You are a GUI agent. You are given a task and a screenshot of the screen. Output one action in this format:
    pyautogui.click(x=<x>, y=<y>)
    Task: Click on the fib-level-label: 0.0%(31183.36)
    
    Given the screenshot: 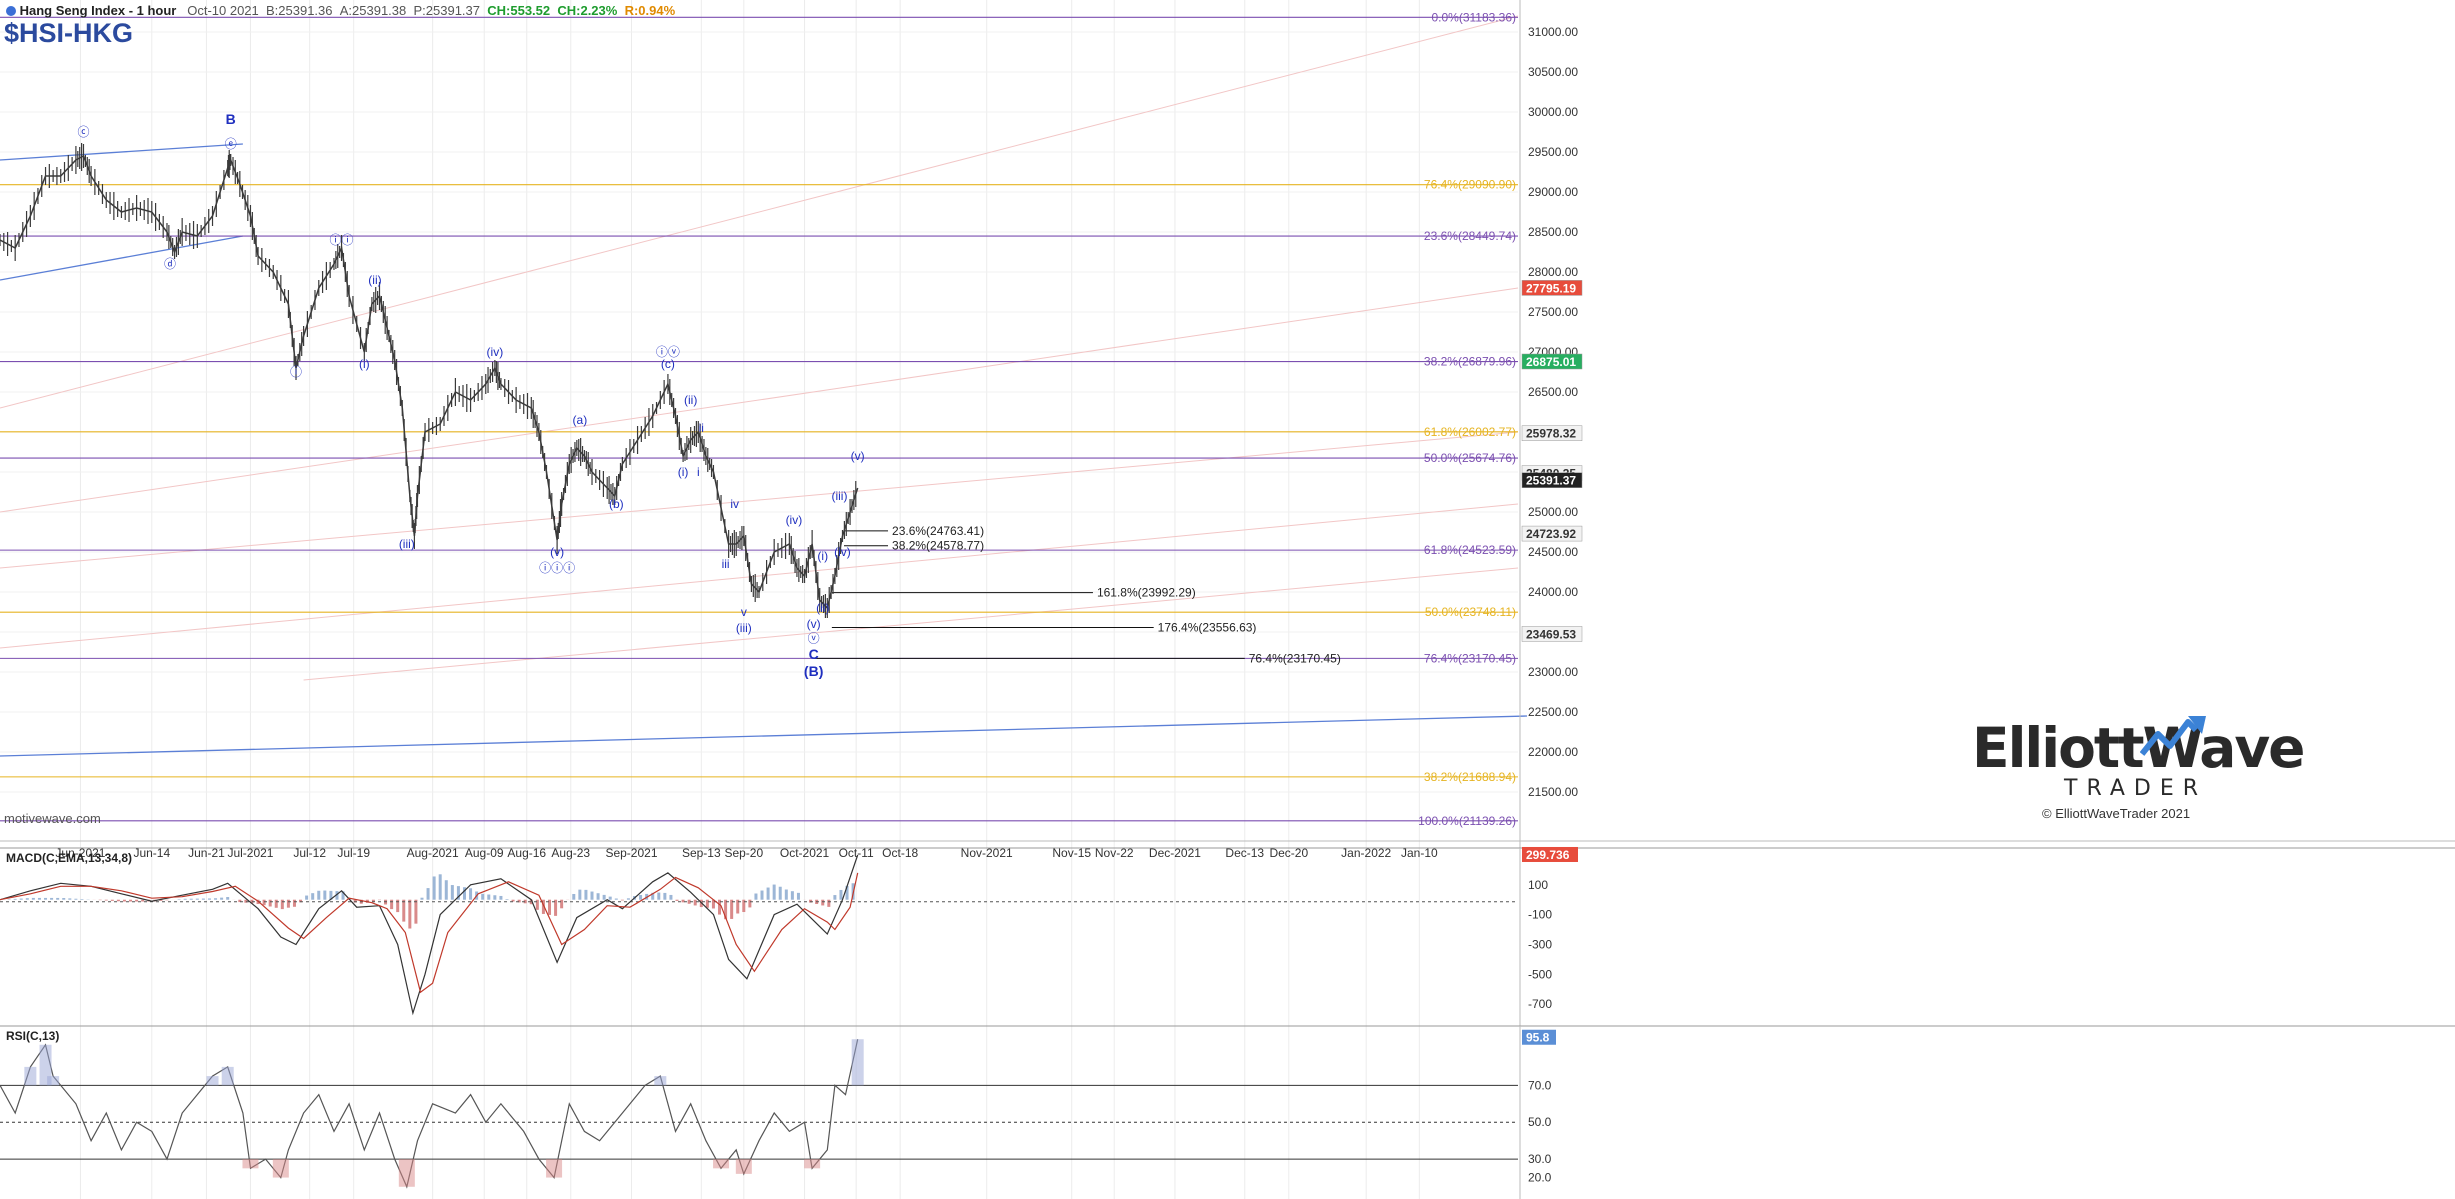 What is the action you would take?
    pyautogui.click(x=1473, y=17)
    